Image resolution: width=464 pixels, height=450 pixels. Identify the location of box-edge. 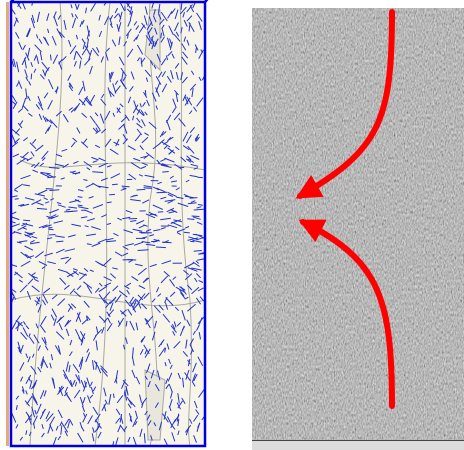
(208, 1).